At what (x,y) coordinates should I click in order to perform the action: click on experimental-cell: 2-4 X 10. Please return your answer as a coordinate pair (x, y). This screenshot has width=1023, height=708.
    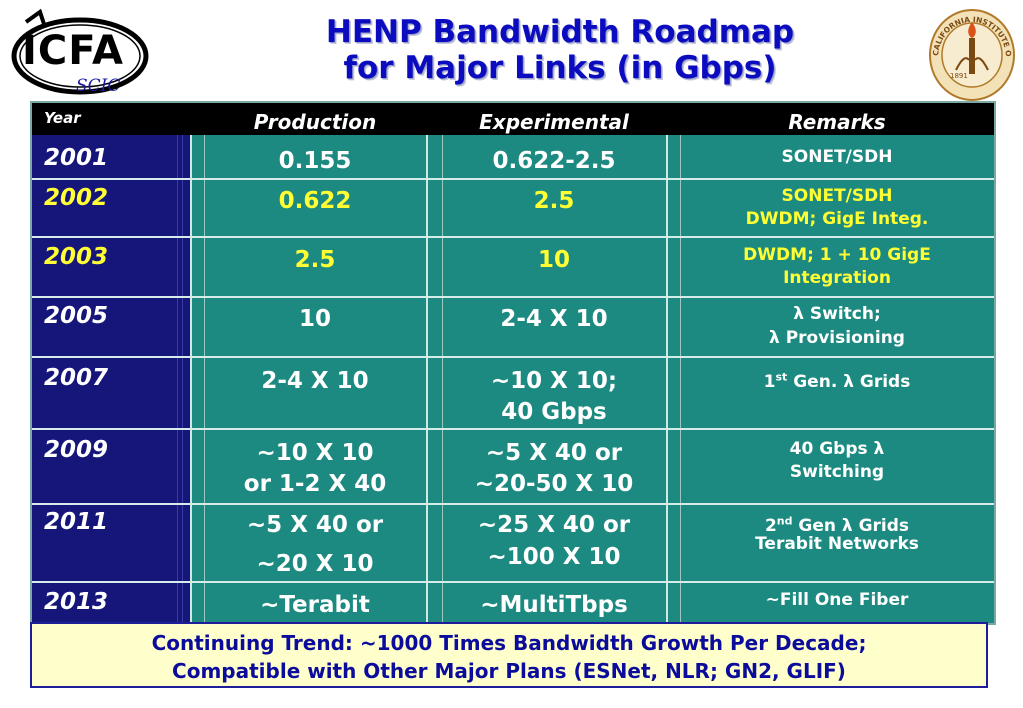
    Looking at the image, I should click on (554, 319).